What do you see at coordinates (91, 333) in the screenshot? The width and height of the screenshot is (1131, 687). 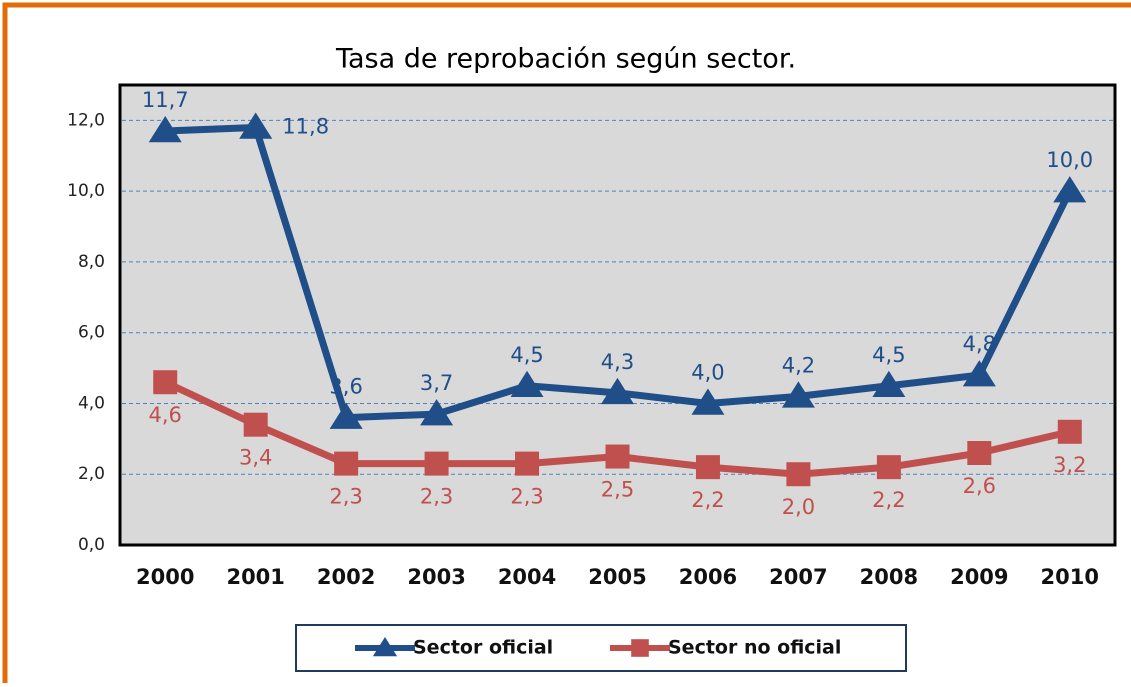 I see `y-tick-label: 6,0` at bounding box center [91, 333].